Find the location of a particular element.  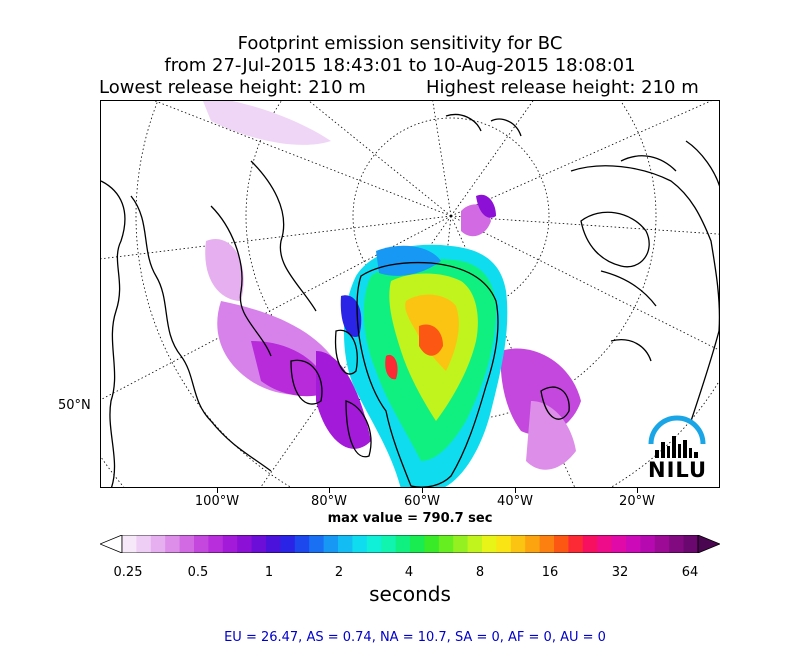

colorbar-tick-label: 16 is located at coordinates (550, 572).